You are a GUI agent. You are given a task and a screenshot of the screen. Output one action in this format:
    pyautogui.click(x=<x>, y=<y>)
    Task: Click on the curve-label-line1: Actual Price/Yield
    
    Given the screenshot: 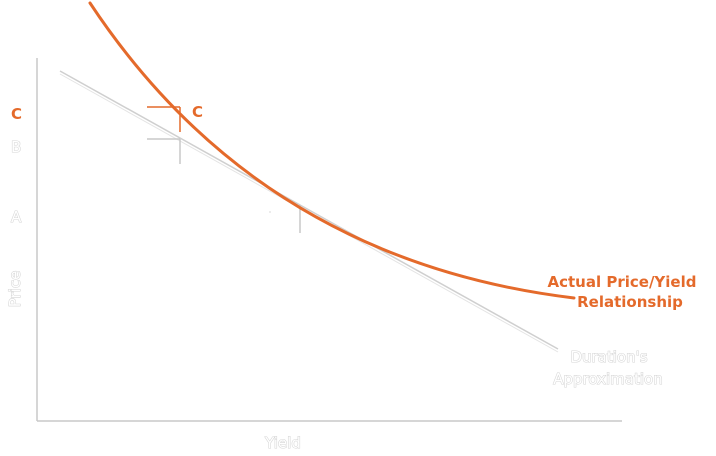 What is the action you would take?
    pyautogui.click(x=622, y=282)
    